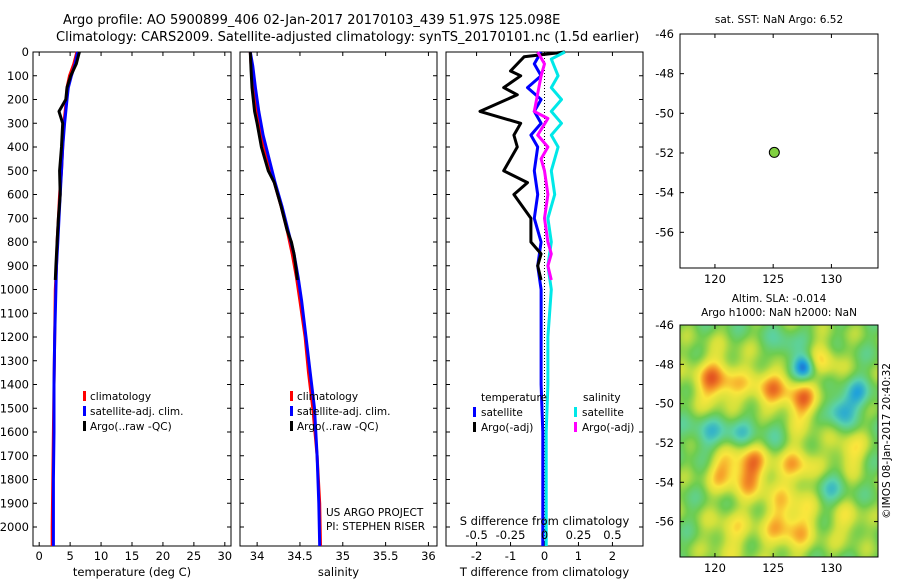  I want to click on x-tick-label-top: 0, so click(544, 535).